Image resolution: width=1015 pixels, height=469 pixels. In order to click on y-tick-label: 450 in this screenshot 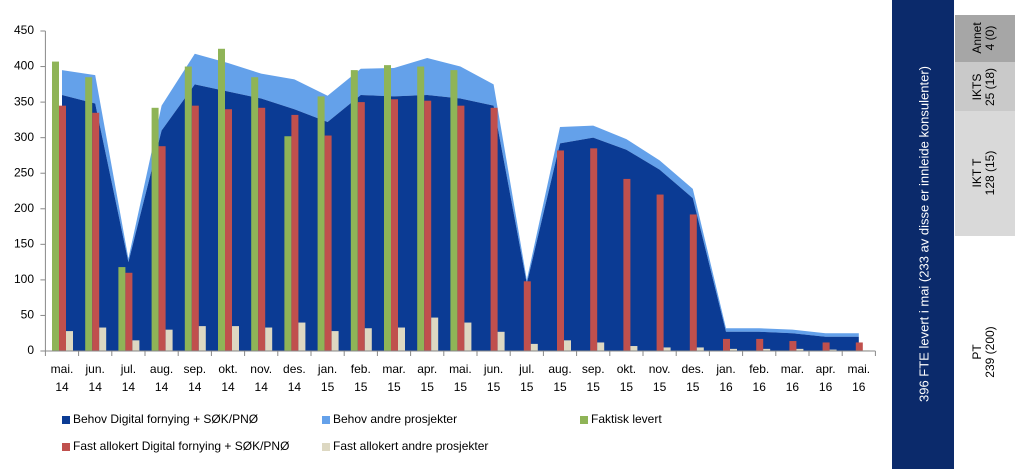, I will do `click(24, 30)`.